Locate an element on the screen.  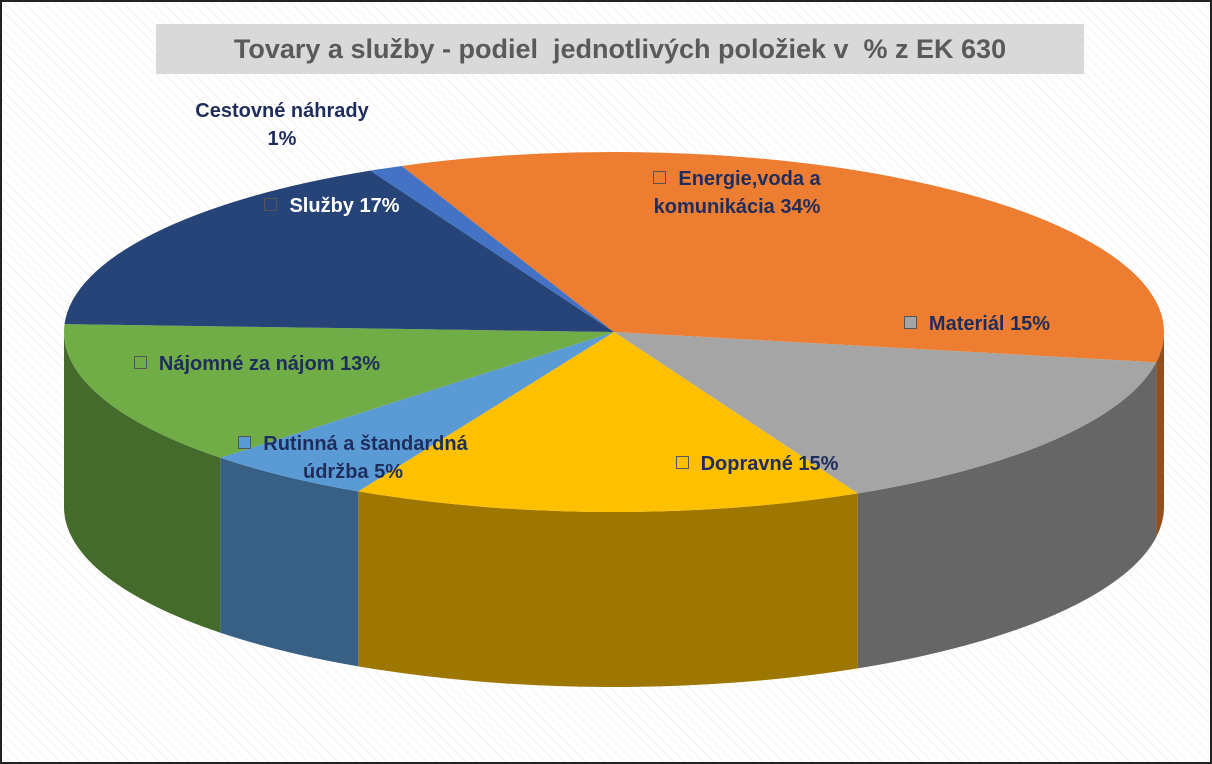
label-value: 17% is located at coordinates (379, 206).